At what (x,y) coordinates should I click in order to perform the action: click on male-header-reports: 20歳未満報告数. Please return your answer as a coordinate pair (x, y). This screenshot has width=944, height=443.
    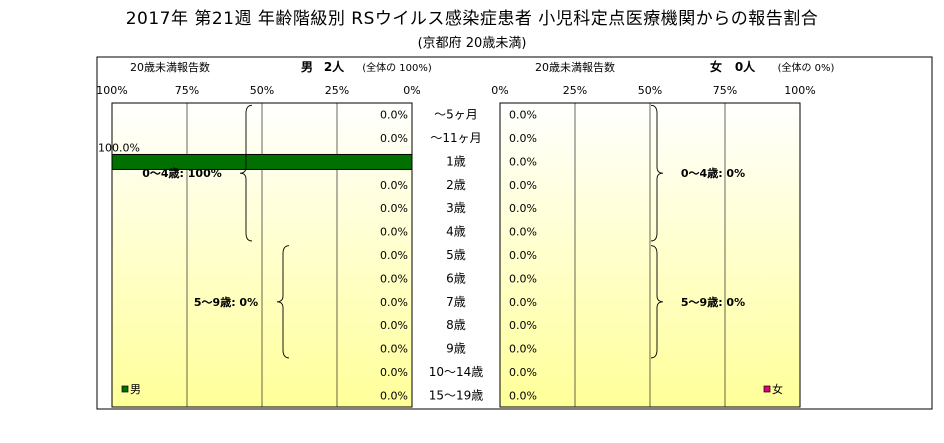
    Looking at the image, I should click on (170, 67).